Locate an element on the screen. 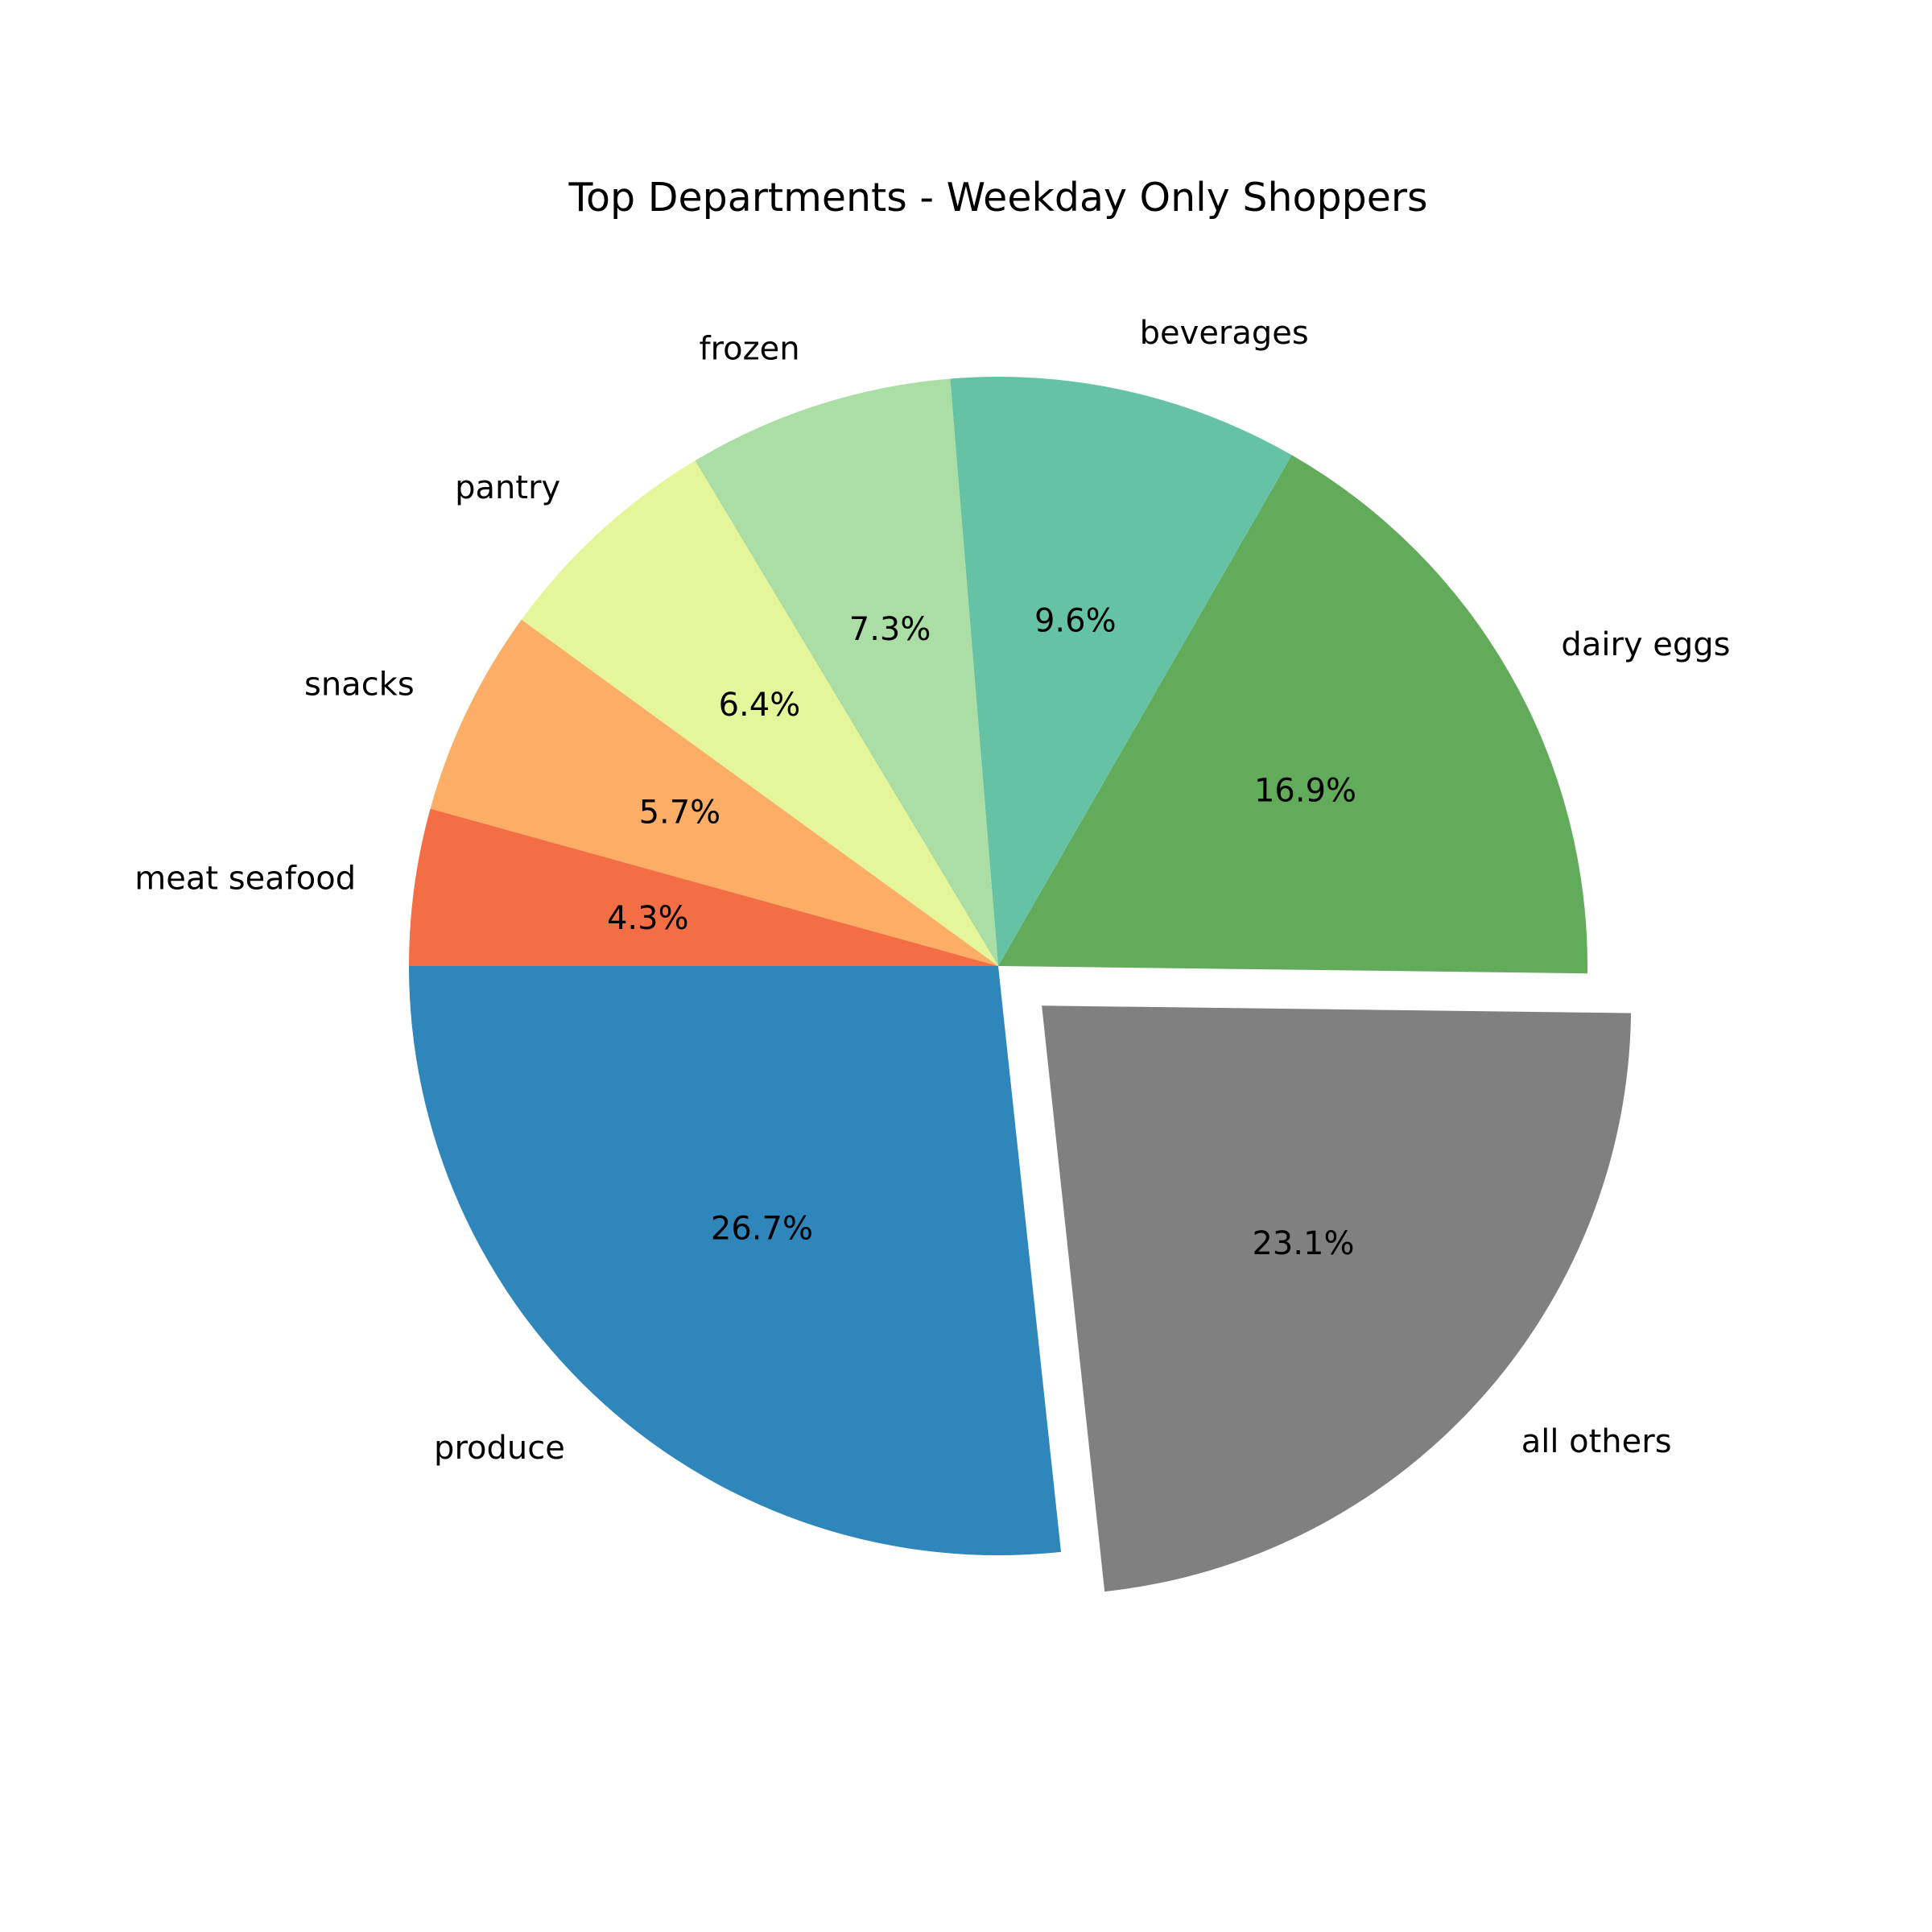 This screenshot has width=1932, height=1932. slice-label-pantry: pantry is located at coordinates (507, 487).